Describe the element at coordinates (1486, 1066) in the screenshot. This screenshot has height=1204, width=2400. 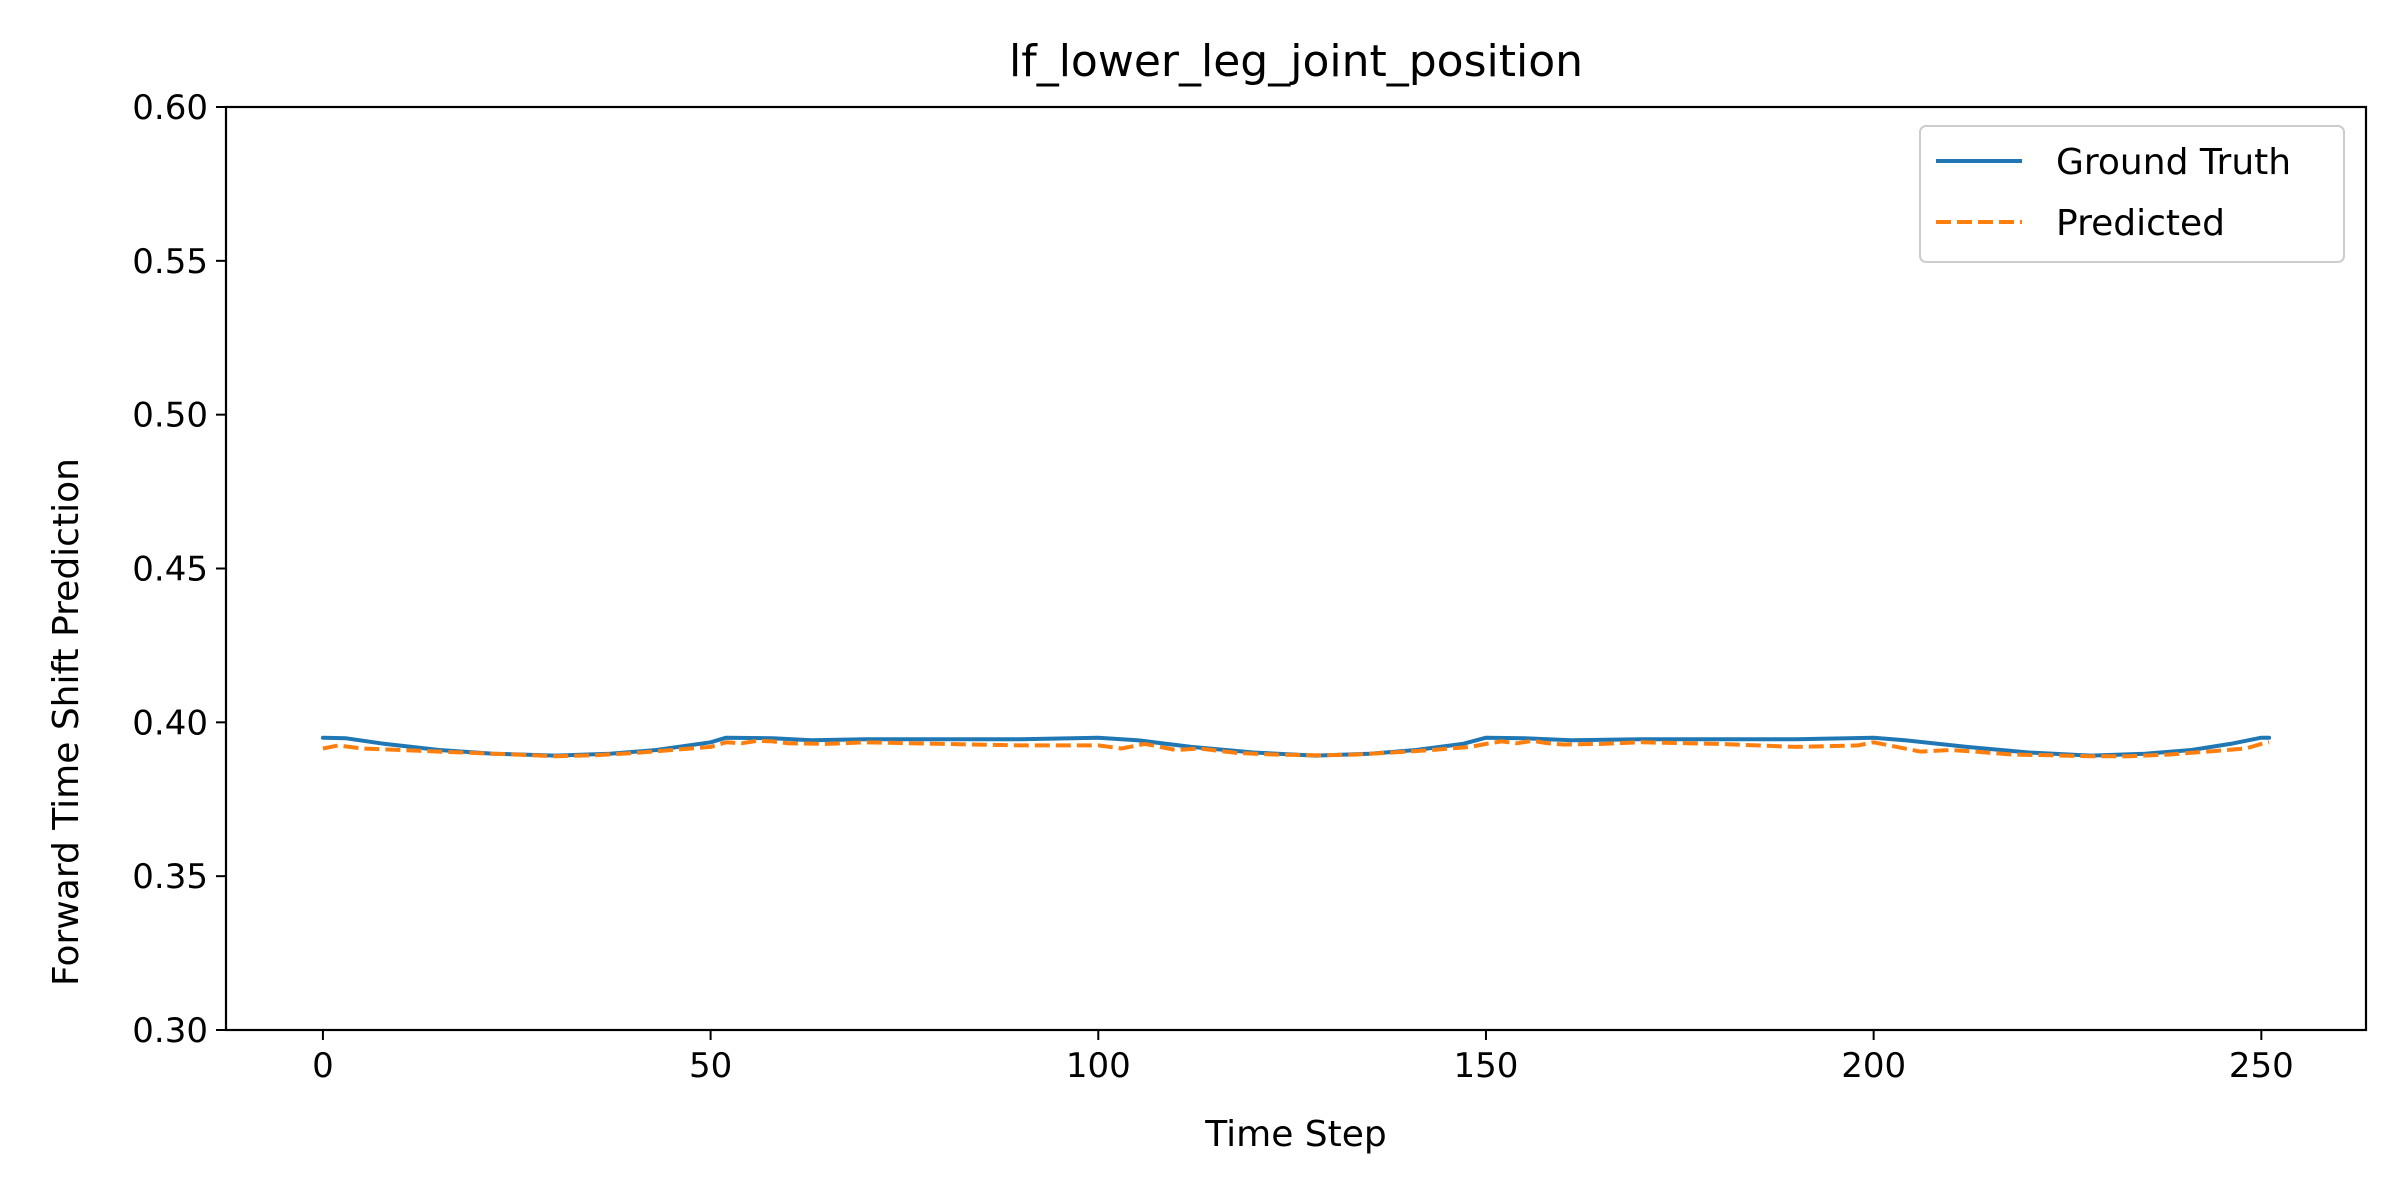
I see `x-tick-label: 150` at that location.